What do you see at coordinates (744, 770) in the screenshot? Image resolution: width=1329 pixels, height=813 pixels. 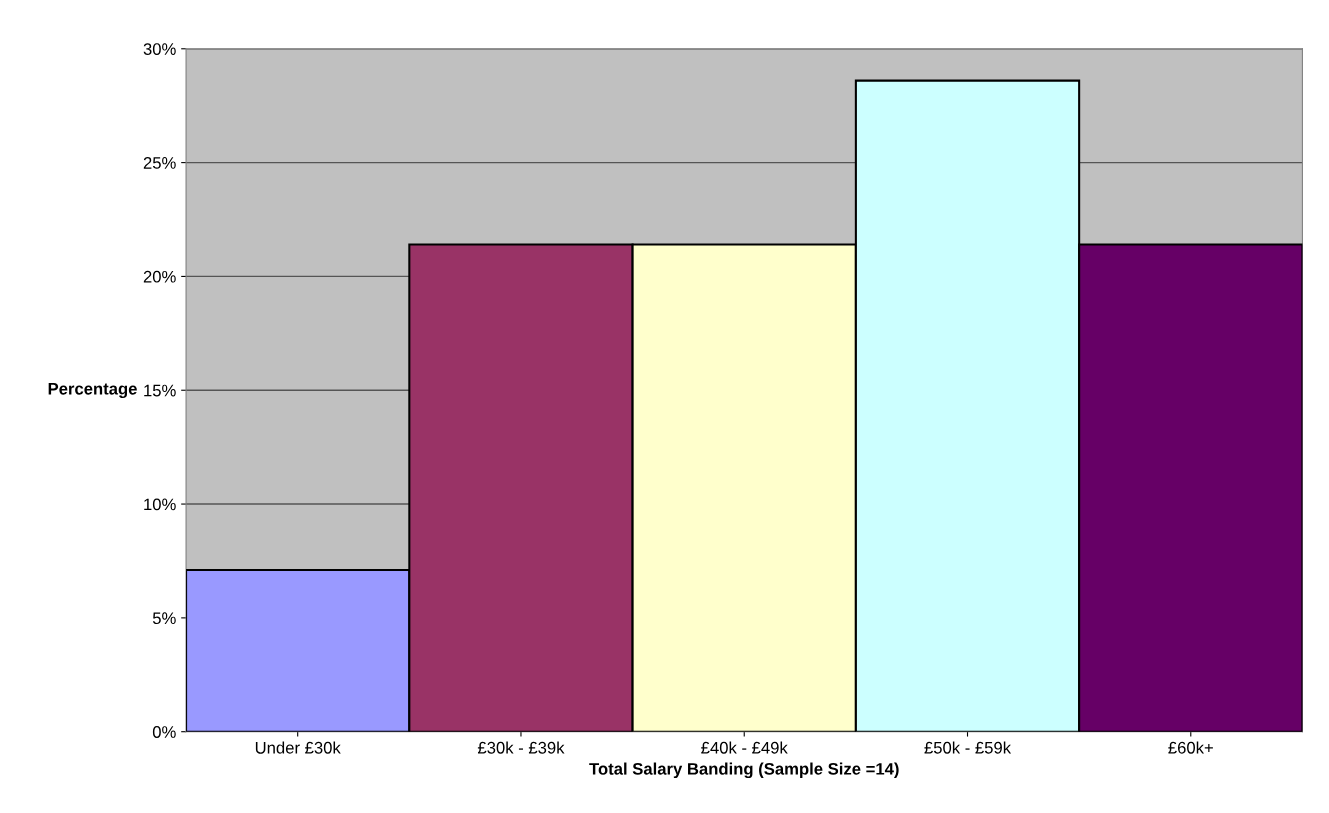 I see `x-axis-title: Total Salary Banding (Sample Size =14)` at bounding box center [744, 770].